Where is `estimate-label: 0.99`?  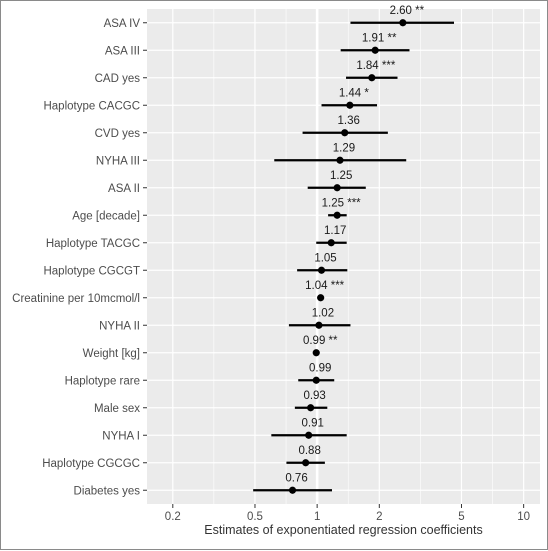
estimate-label: 0.99 is located at coordinates (320, 368).